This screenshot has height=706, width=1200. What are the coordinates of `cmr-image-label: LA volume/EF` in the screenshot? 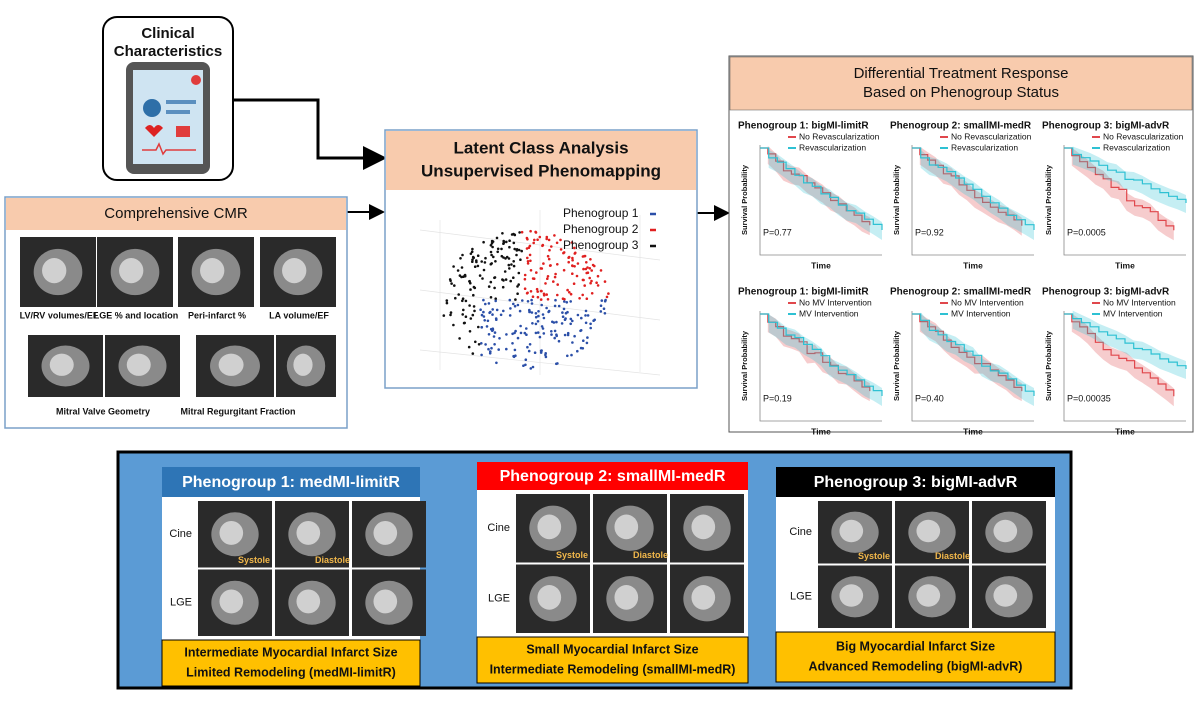 It's located at (299, 315).